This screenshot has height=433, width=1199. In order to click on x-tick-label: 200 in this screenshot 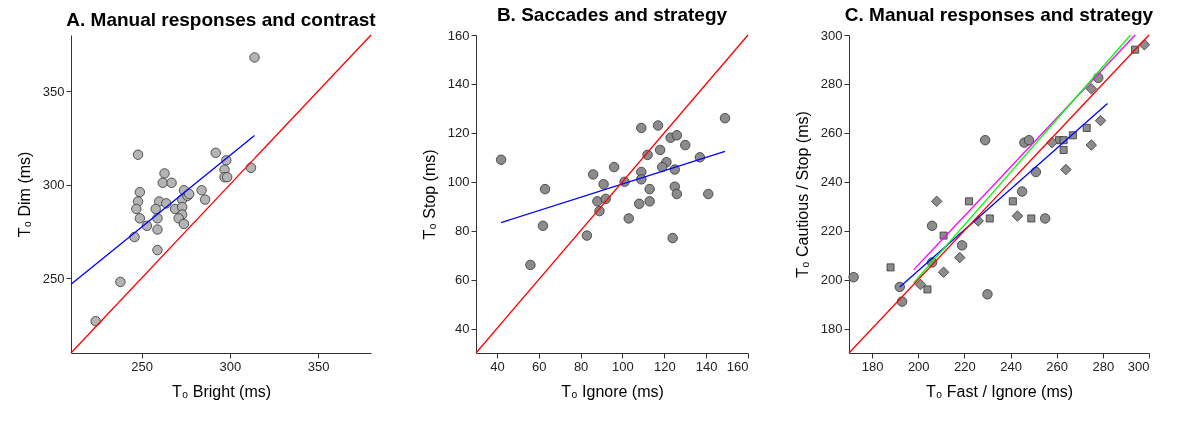, I will do `click(918, 366)`.